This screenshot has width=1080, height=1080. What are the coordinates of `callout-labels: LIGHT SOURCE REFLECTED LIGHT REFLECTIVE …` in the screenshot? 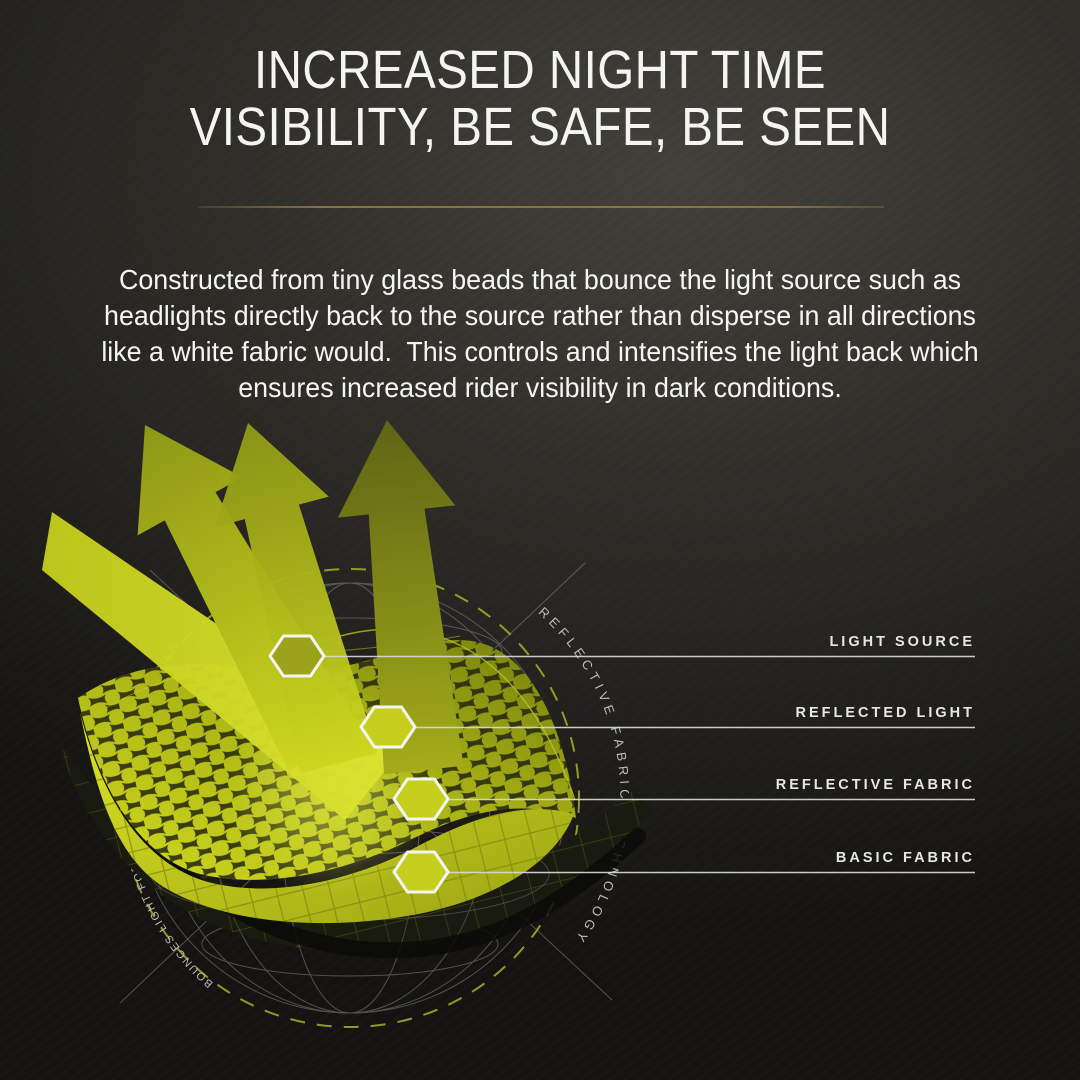 It's located at (875, 750).